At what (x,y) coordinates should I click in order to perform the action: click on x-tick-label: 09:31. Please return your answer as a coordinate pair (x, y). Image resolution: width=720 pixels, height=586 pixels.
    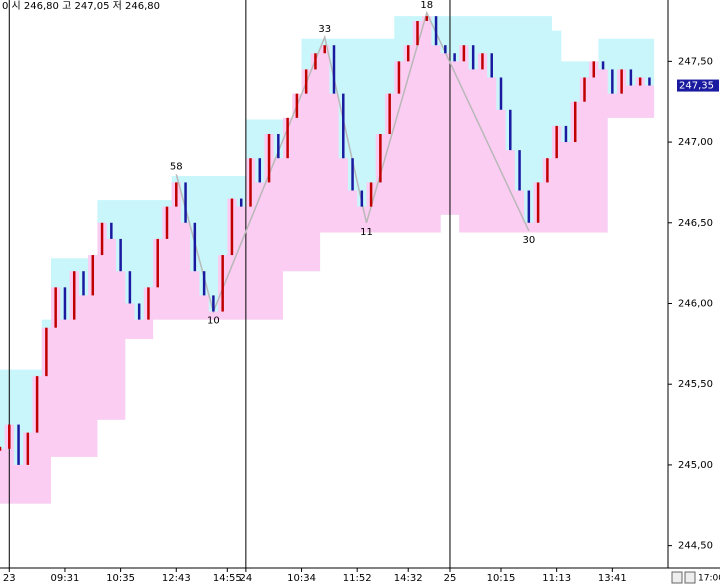
    Looking at the image, I should click on (65, 578).